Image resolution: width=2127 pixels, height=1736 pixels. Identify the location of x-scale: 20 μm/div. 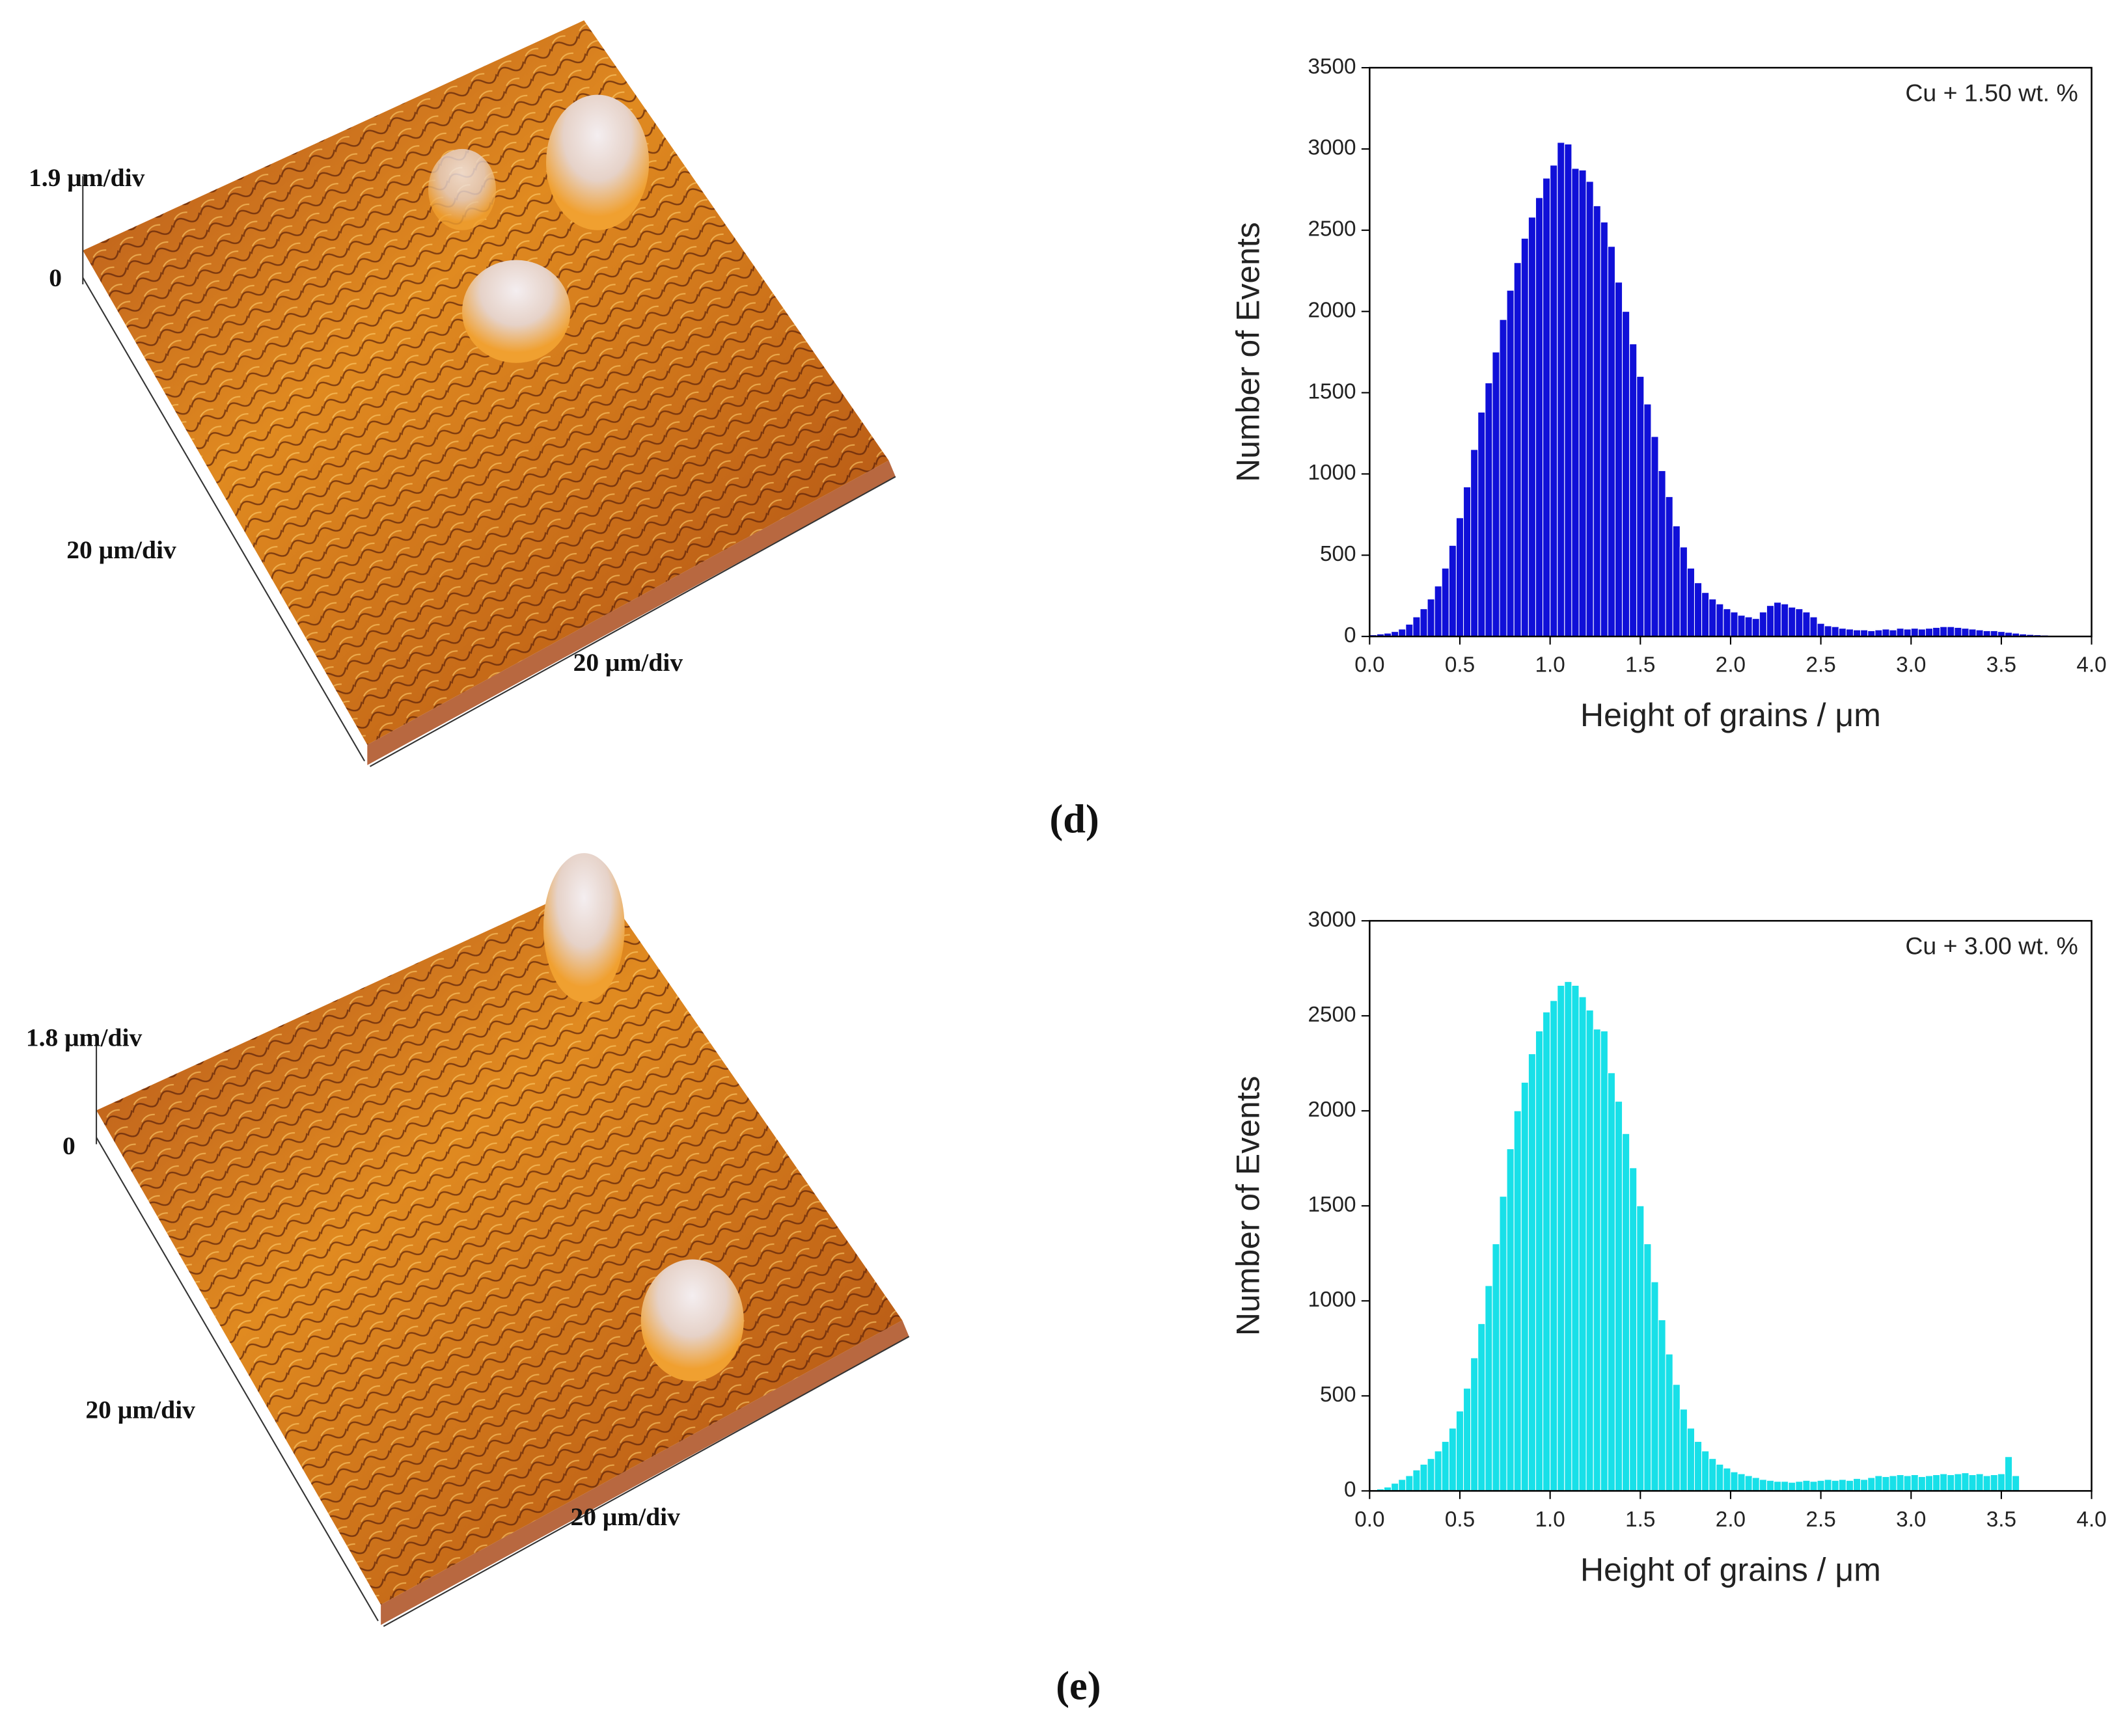
(628, 662).